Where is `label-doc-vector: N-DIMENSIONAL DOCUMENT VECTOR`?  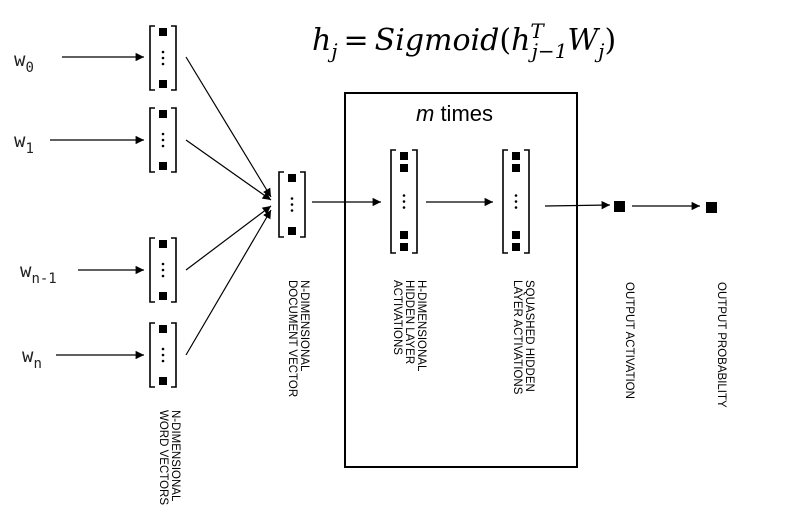 label-doc-vector: N-DIMENSIONAL DOCUMENT VECTOR is located at coordinates (298, 338).